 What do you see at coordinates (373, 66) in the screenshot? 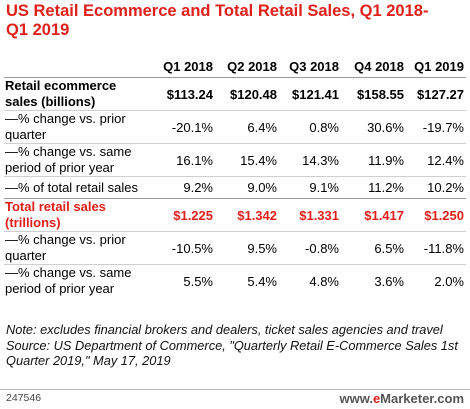
I see `column-header: Q4 2018` at bounding box center [373, 66].